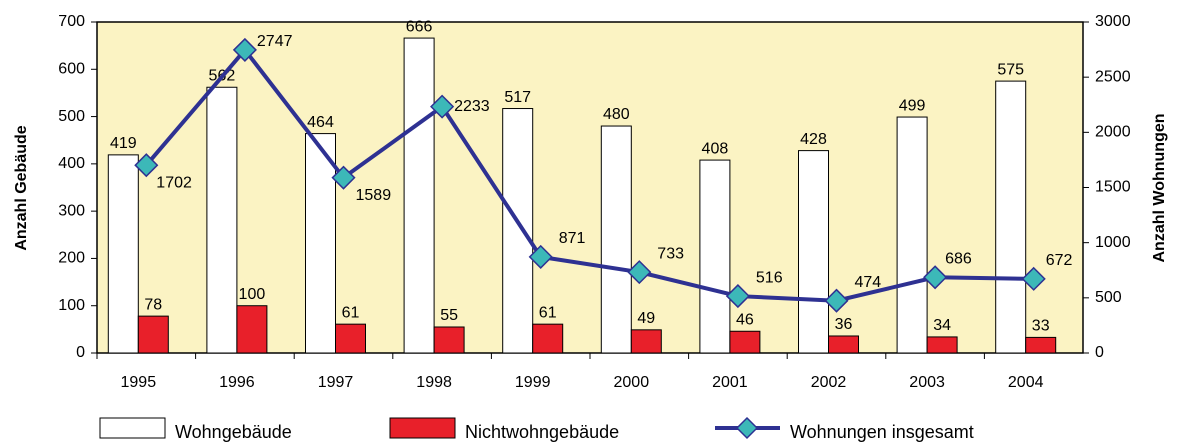 The width and height of the screenshot is (1179, 444). What do you see at coordinates (71, 21) in the screenshot?
I see `y-tick-label: 700` at bounding box center [71, 21].